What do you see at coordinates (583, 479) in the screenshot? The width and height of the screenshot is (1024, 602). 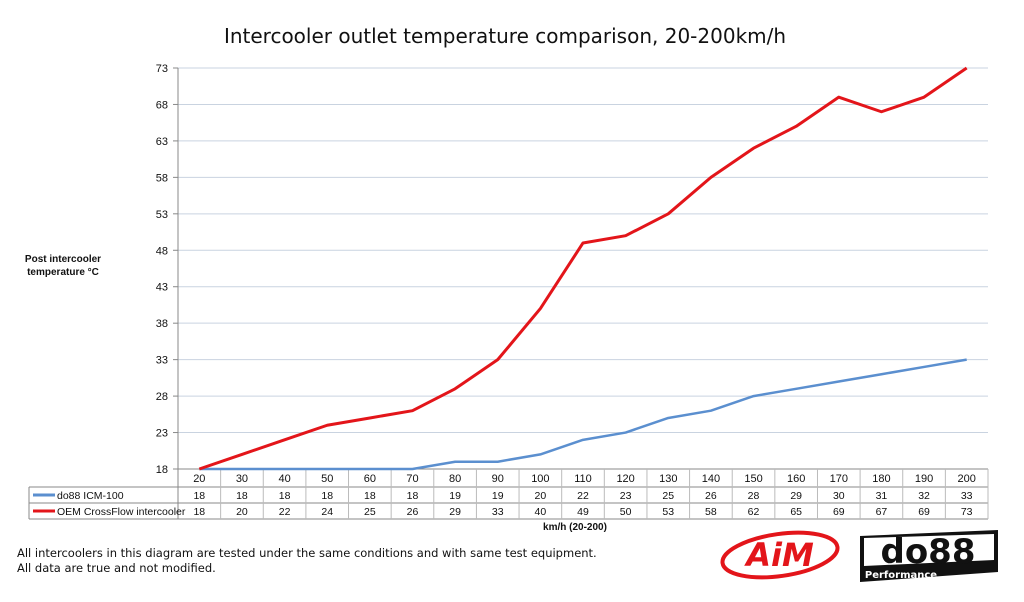 I see `x-tick-label: 110` at bounding box center [583, 479].